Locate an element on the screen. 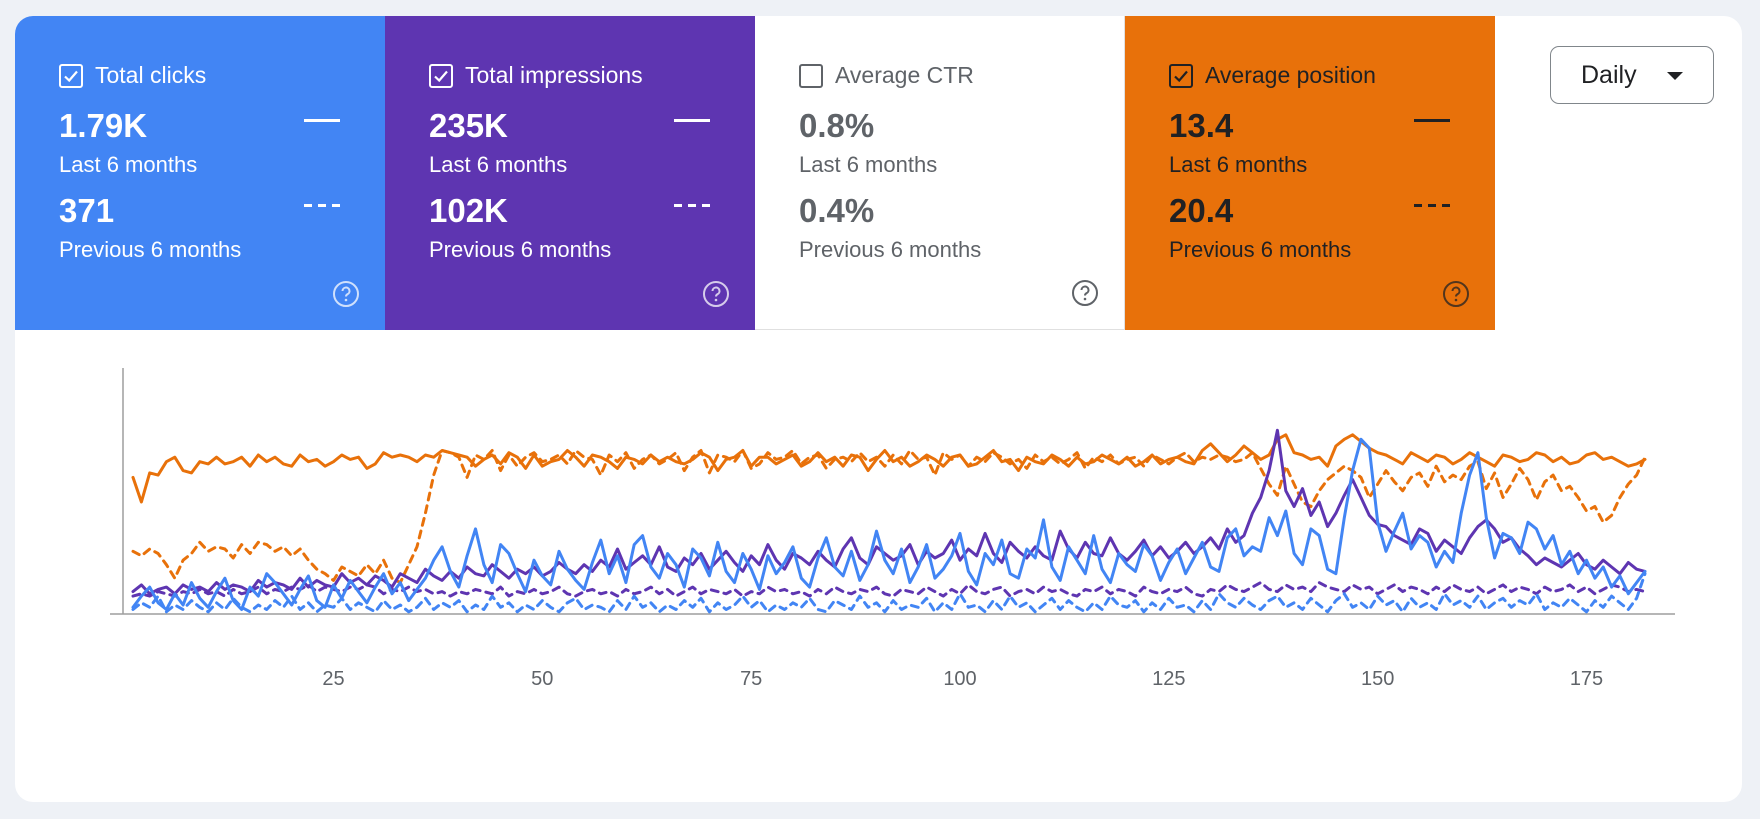  metric-previous-value: 102K is located at coordinates (468, 210).